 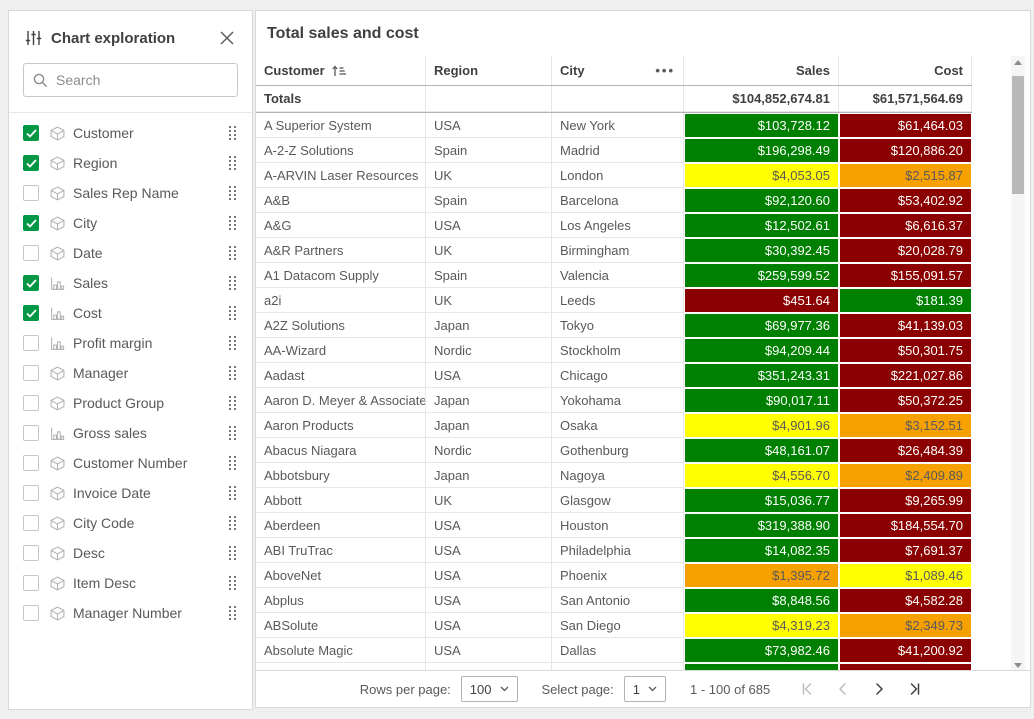 I want to click on cell-city: Philadelphia, so click(x=618, y=550).